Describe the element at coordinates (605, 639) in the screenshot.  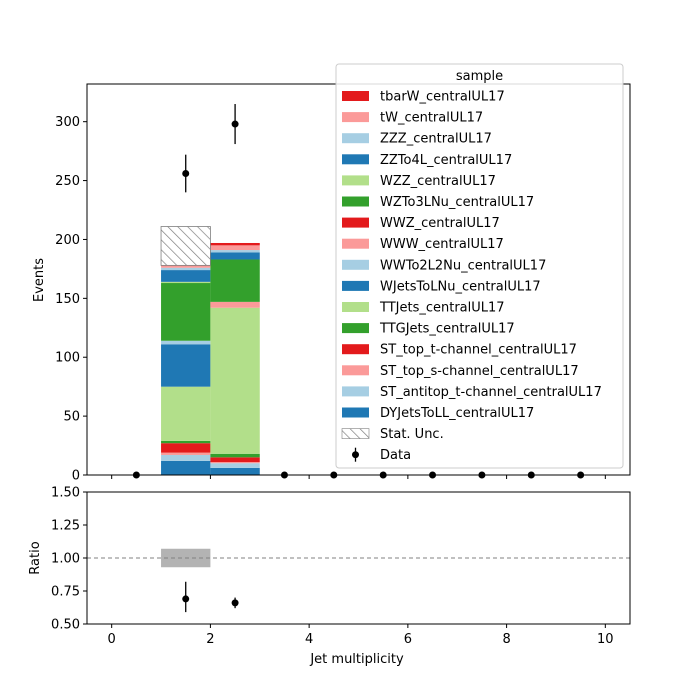
I see `ratio-xtick-label-5: 10` at that location.